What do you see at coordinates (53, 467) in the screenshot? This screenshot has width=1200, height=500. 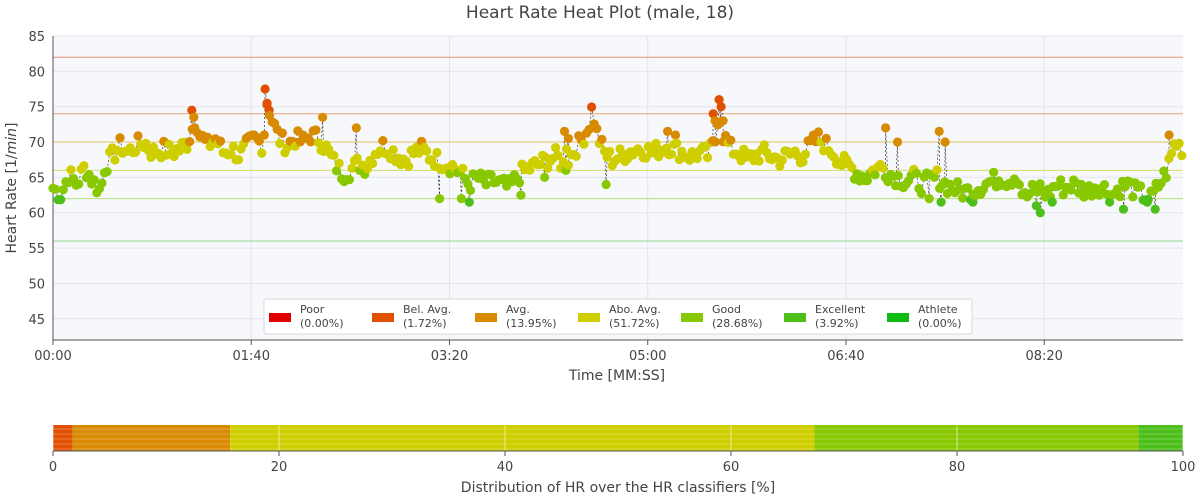 I see `distribution-tick-label: 0` at bounding box center [53, 467].